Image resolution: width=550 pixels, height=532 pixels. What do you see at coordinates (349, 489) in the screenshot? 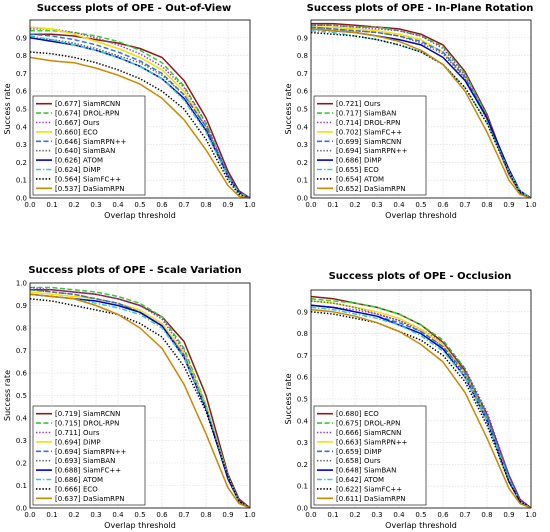
I see `legend-score: [0.622]` at bounding box center [349, 489].